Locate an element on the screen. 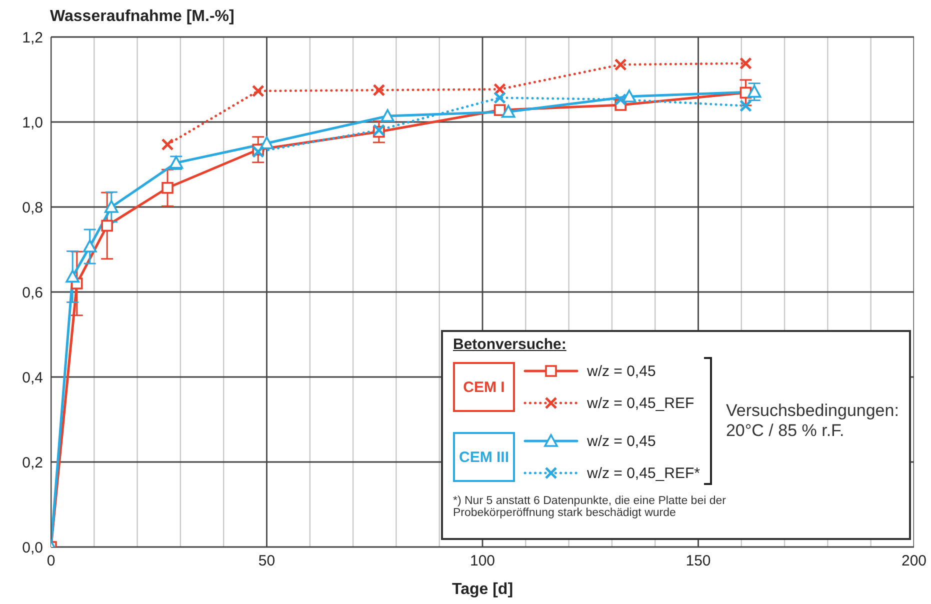 Image resolution: width=931 pixels, height=604 pixels. legend-label: w/z = 0,45_REF is located at coordinates (640, 403).